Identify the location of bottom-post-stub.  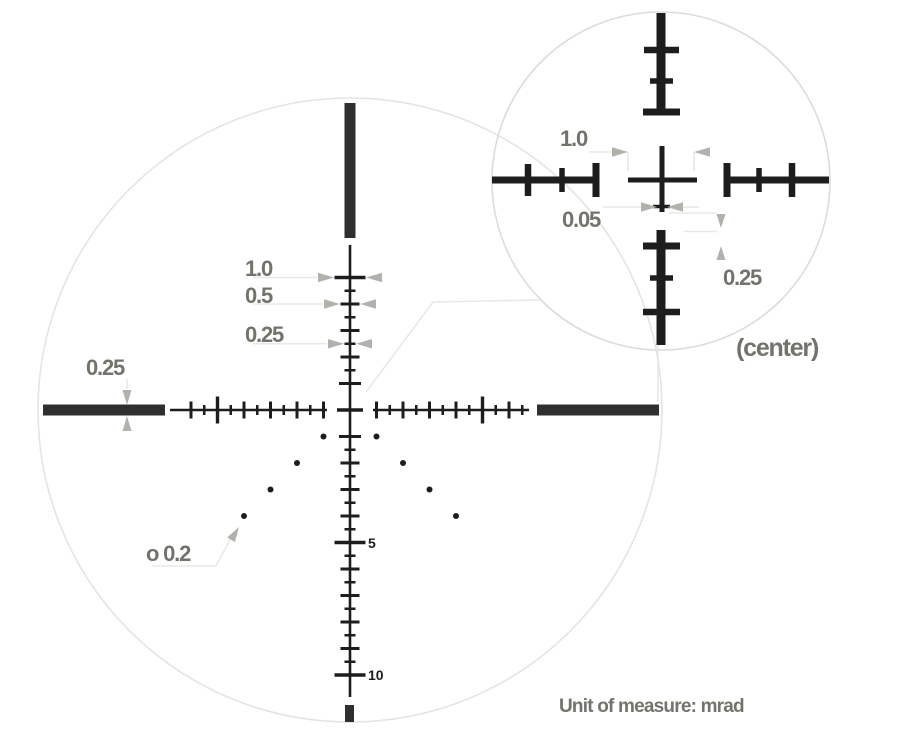
(349, 713).